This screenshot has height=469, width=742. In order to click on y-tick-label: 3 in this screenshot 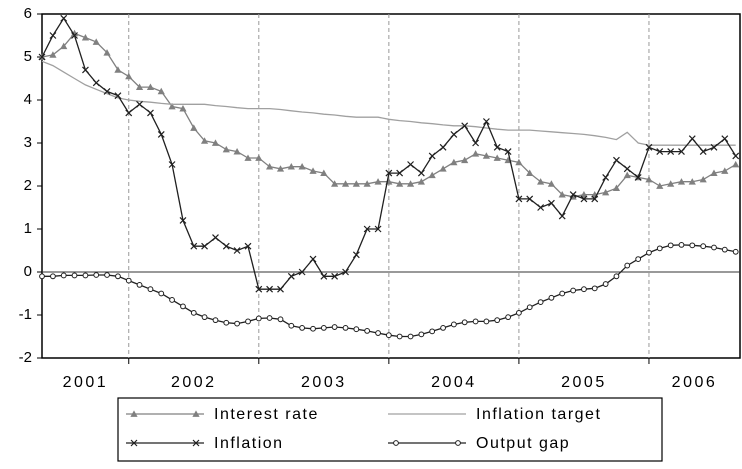, I will do `click(28, 142)`.